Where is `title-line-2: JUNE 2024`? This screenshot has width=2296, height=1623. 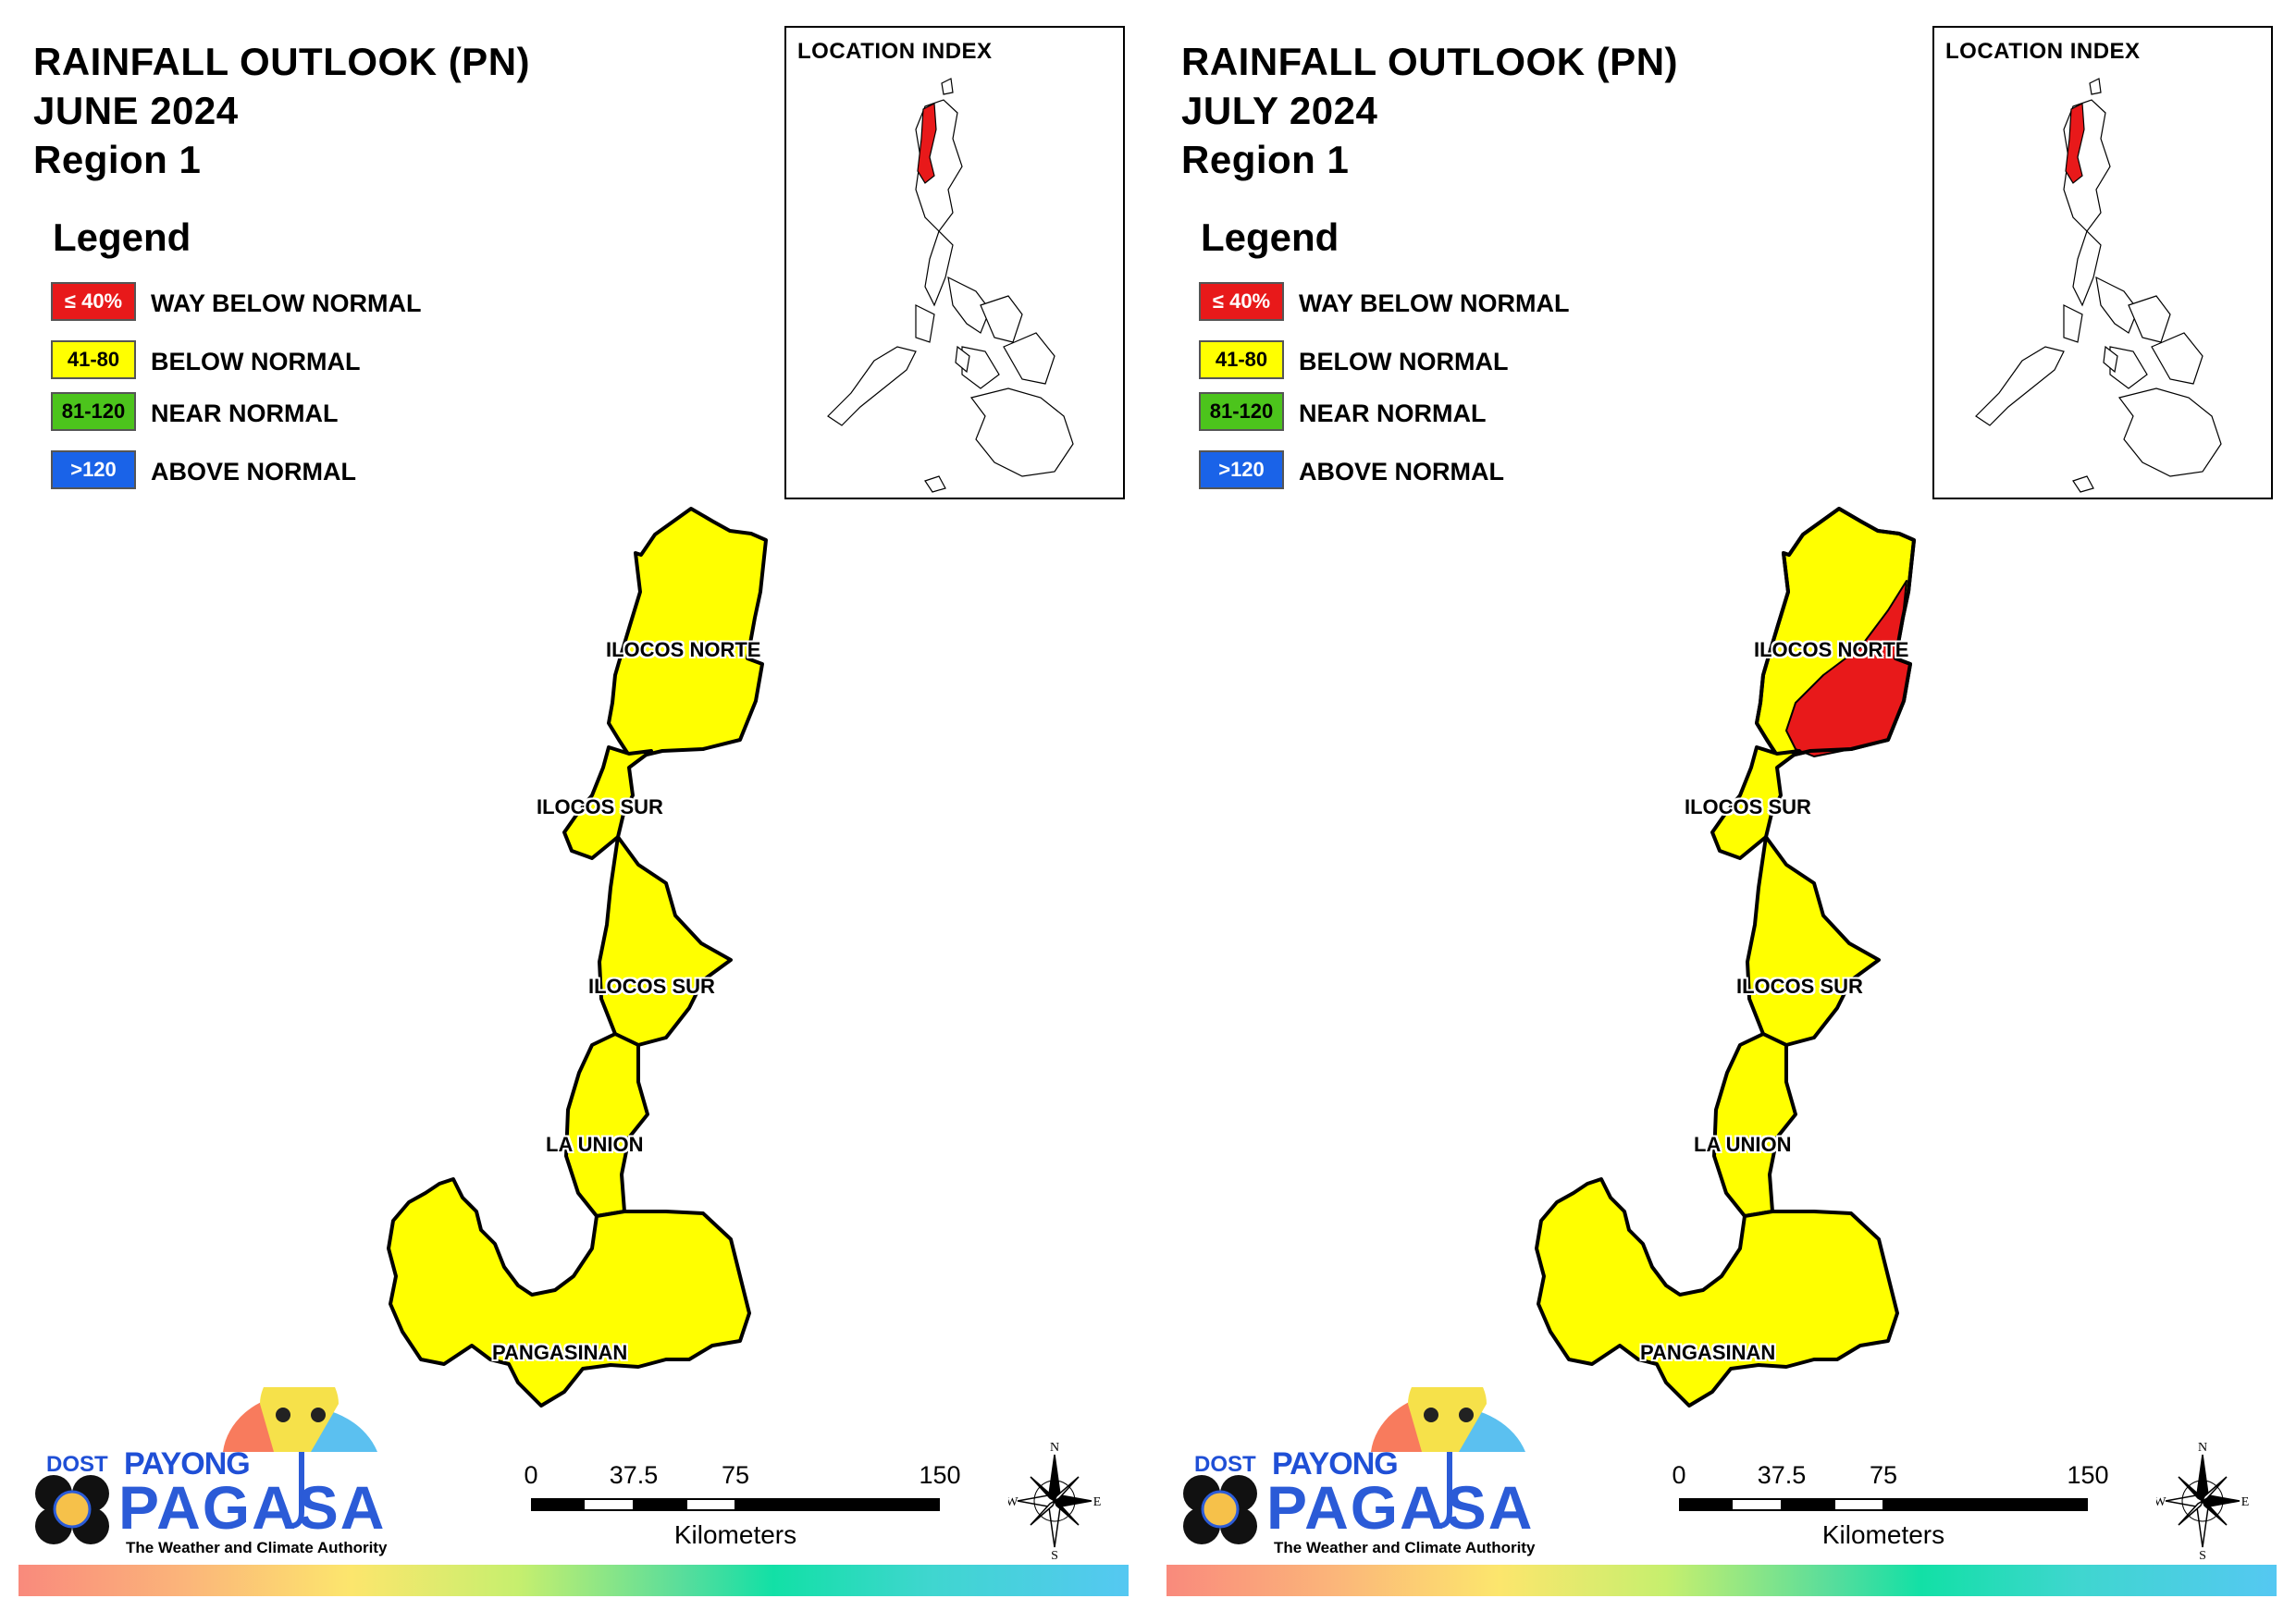 title-line-2: JUNE 2024 is located at coordinates (136, 110).